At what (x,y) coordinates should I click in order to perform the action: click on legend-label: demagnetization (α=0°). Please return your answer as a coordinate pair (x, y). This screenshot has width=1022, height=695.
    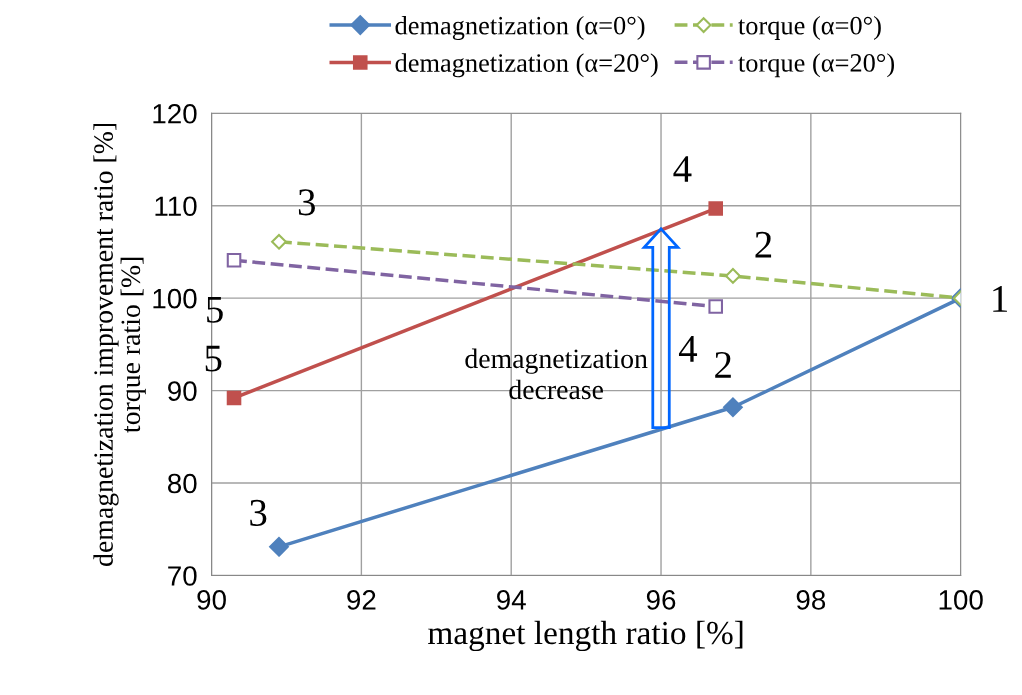
    Looking at the image, I should click on (520, 27).